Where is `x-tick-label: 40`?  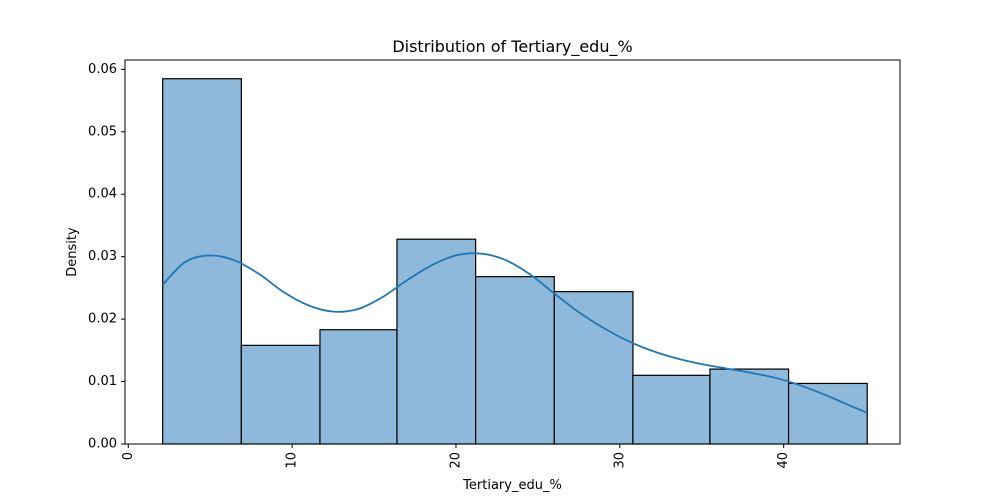 x-tick-label: 40 is located at coordinates (783, 460).